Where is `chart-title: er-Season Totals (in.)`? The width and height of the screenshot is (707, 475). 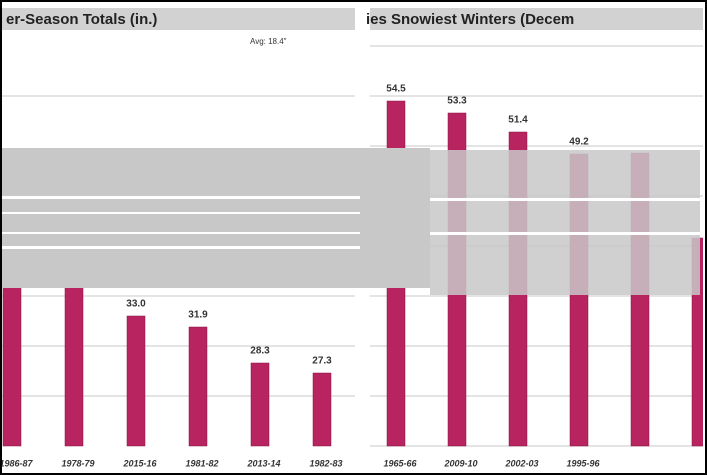
chart-title: er-Season Totals (in.) is located at coordinates (81, 19).